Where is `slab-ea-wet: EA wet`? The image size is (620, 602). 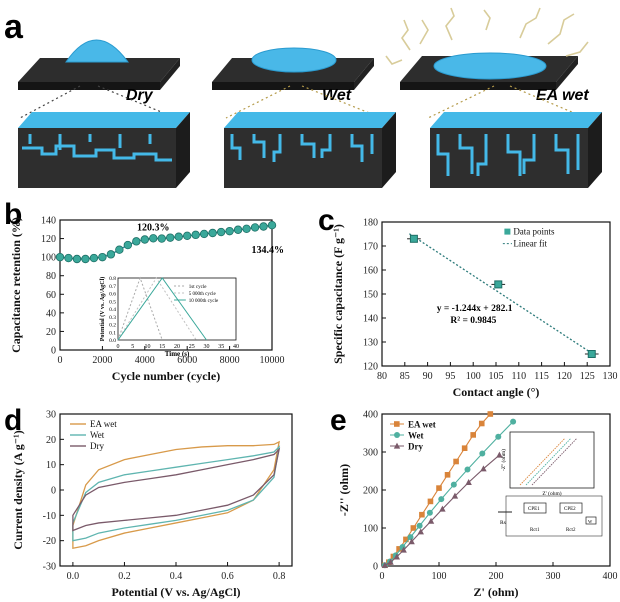
slab-ea-wet: EA wet is located at coordinates (487, 55).